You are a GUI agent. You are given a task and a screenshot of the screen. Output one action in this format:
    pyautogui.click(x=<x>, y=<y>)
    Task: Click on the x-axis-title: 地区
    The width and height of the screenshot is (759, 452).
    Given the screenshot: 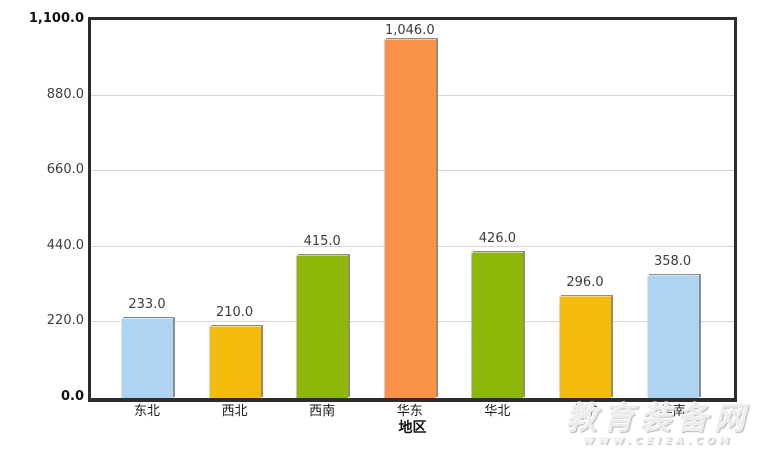 What is the action you would take?
    pyautogui.click(x=412, y=428)
    